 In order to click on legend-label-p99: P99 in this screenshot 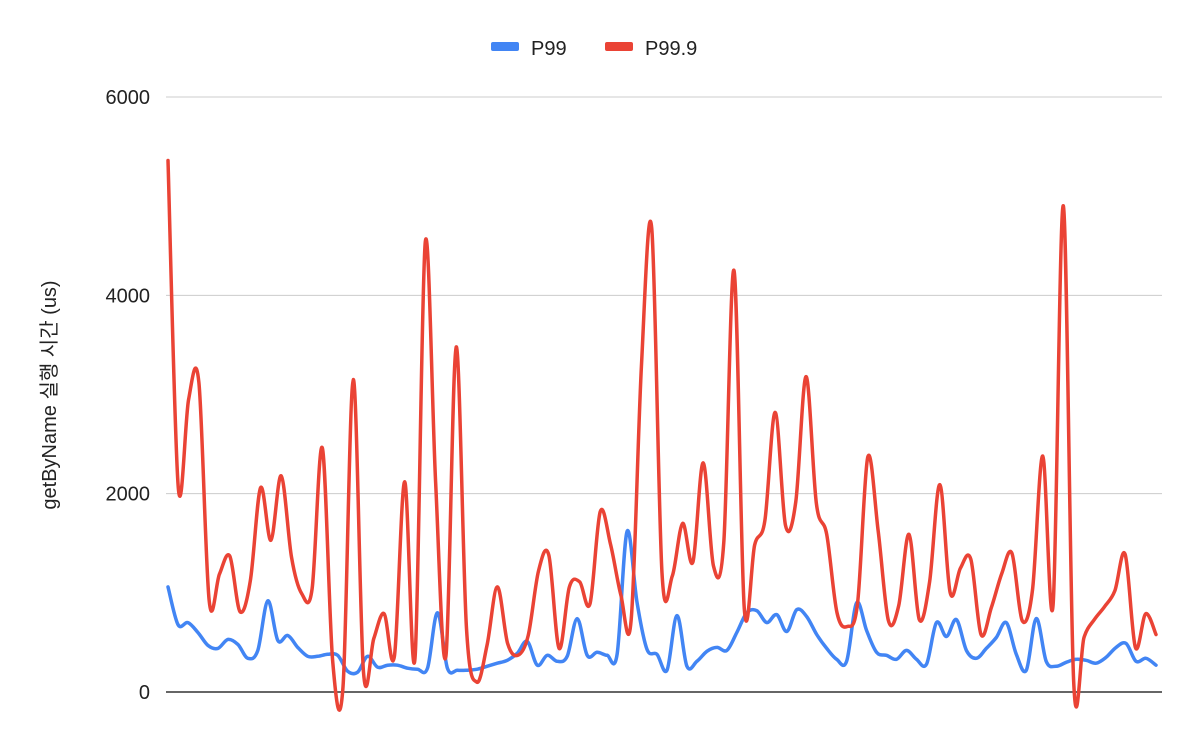, I will do `click(549, 49)`.